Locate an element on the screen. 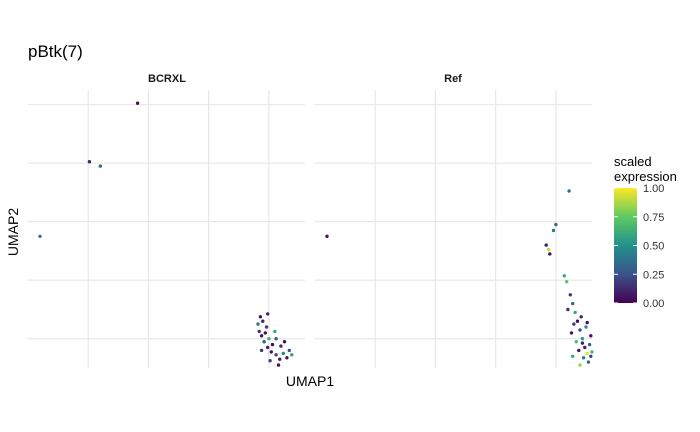 The image size is (700, 432). legend-tick-label: 0.25 is located at coordinates (653, 275).